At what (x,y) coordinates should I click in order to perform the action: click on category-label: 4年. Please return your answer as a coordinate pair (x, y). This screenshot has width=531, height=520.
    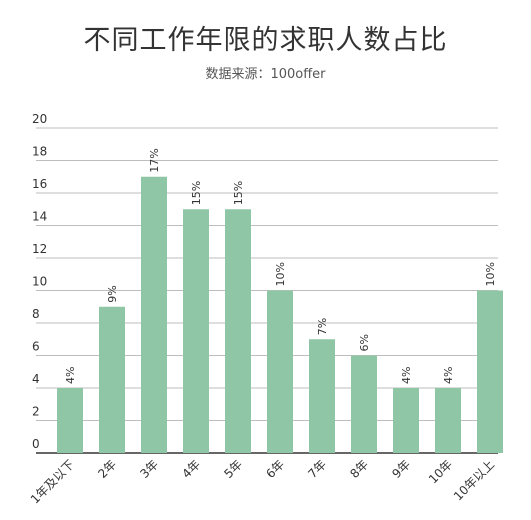
    Looking at the image, I should click on (191, 469).